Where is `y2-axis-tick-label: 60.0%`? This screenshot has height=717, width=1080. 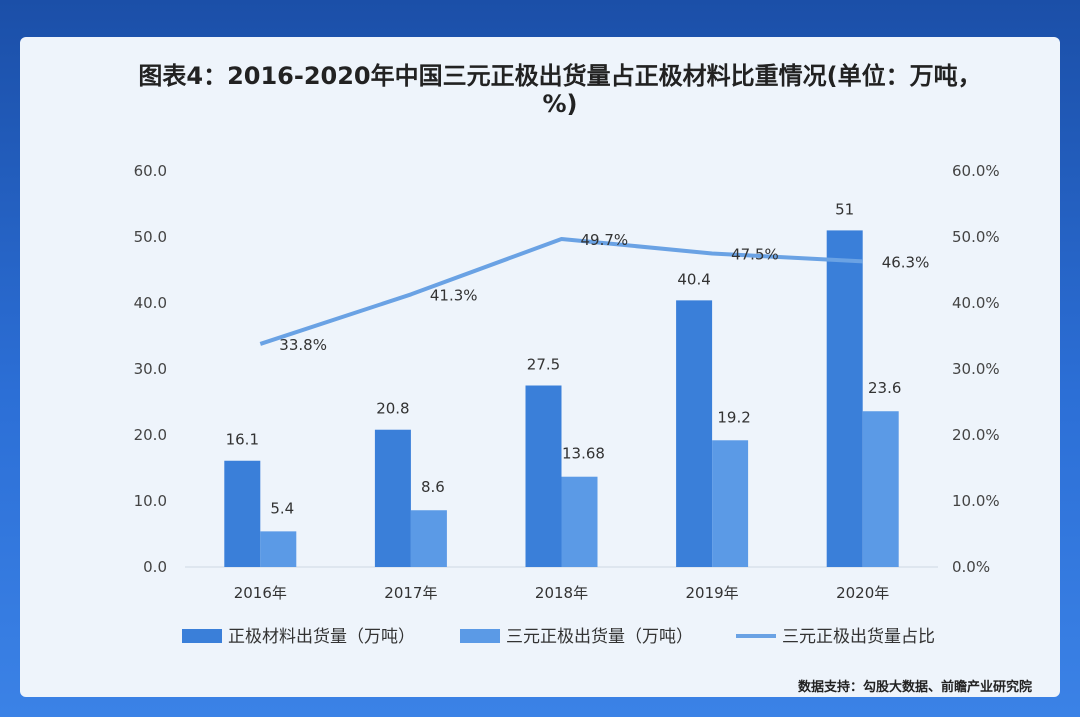 y2-axis-tick-label: 60.0% is located at coordinates (976, 171).